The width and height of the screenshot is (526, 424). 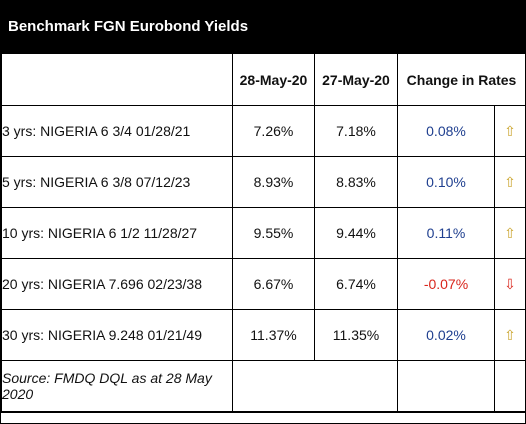 I want to click on yield-27-may: 9.44%, so click(x=356, y=233).